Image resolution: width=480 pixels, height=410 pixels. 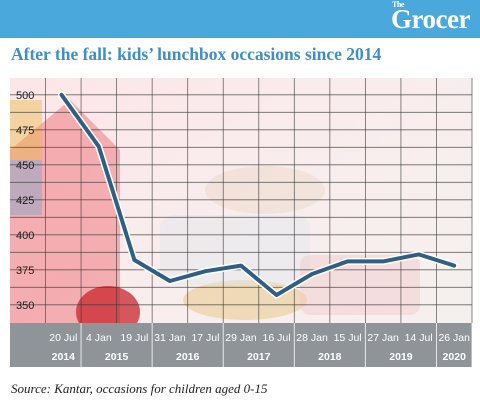 What do you see at coordinates (401, 357) in the screenshot?
I see `year-label: 2019` at bounding box center [401, 357].